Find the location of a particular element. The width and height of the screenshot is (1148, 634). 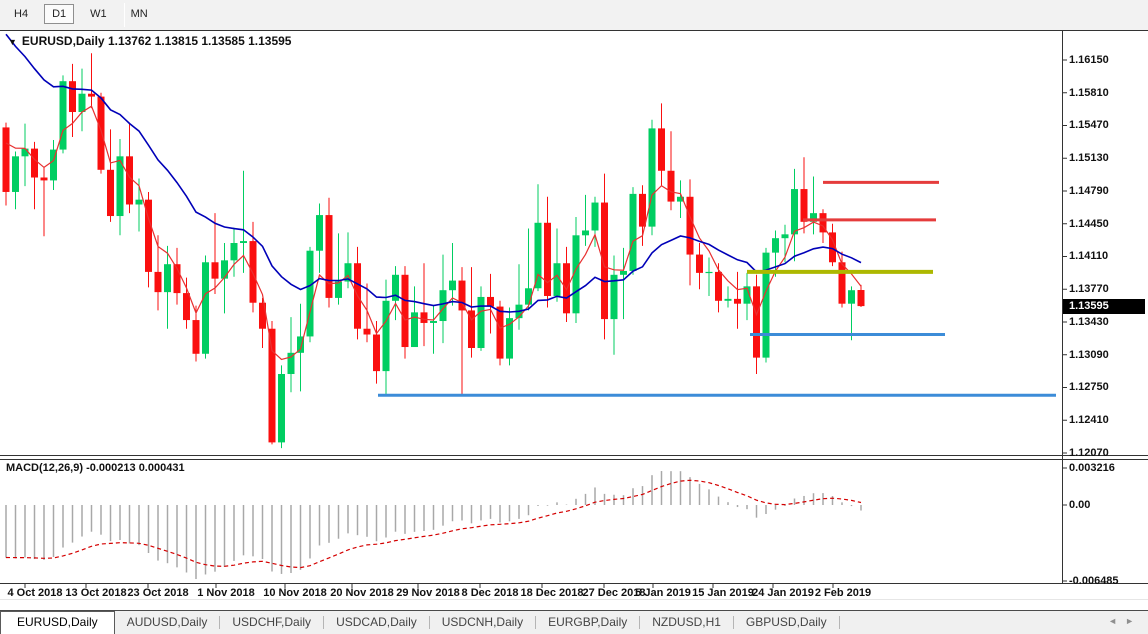

date-axis-label: 13 Oct 2018 is located at coordinates (96, 593).